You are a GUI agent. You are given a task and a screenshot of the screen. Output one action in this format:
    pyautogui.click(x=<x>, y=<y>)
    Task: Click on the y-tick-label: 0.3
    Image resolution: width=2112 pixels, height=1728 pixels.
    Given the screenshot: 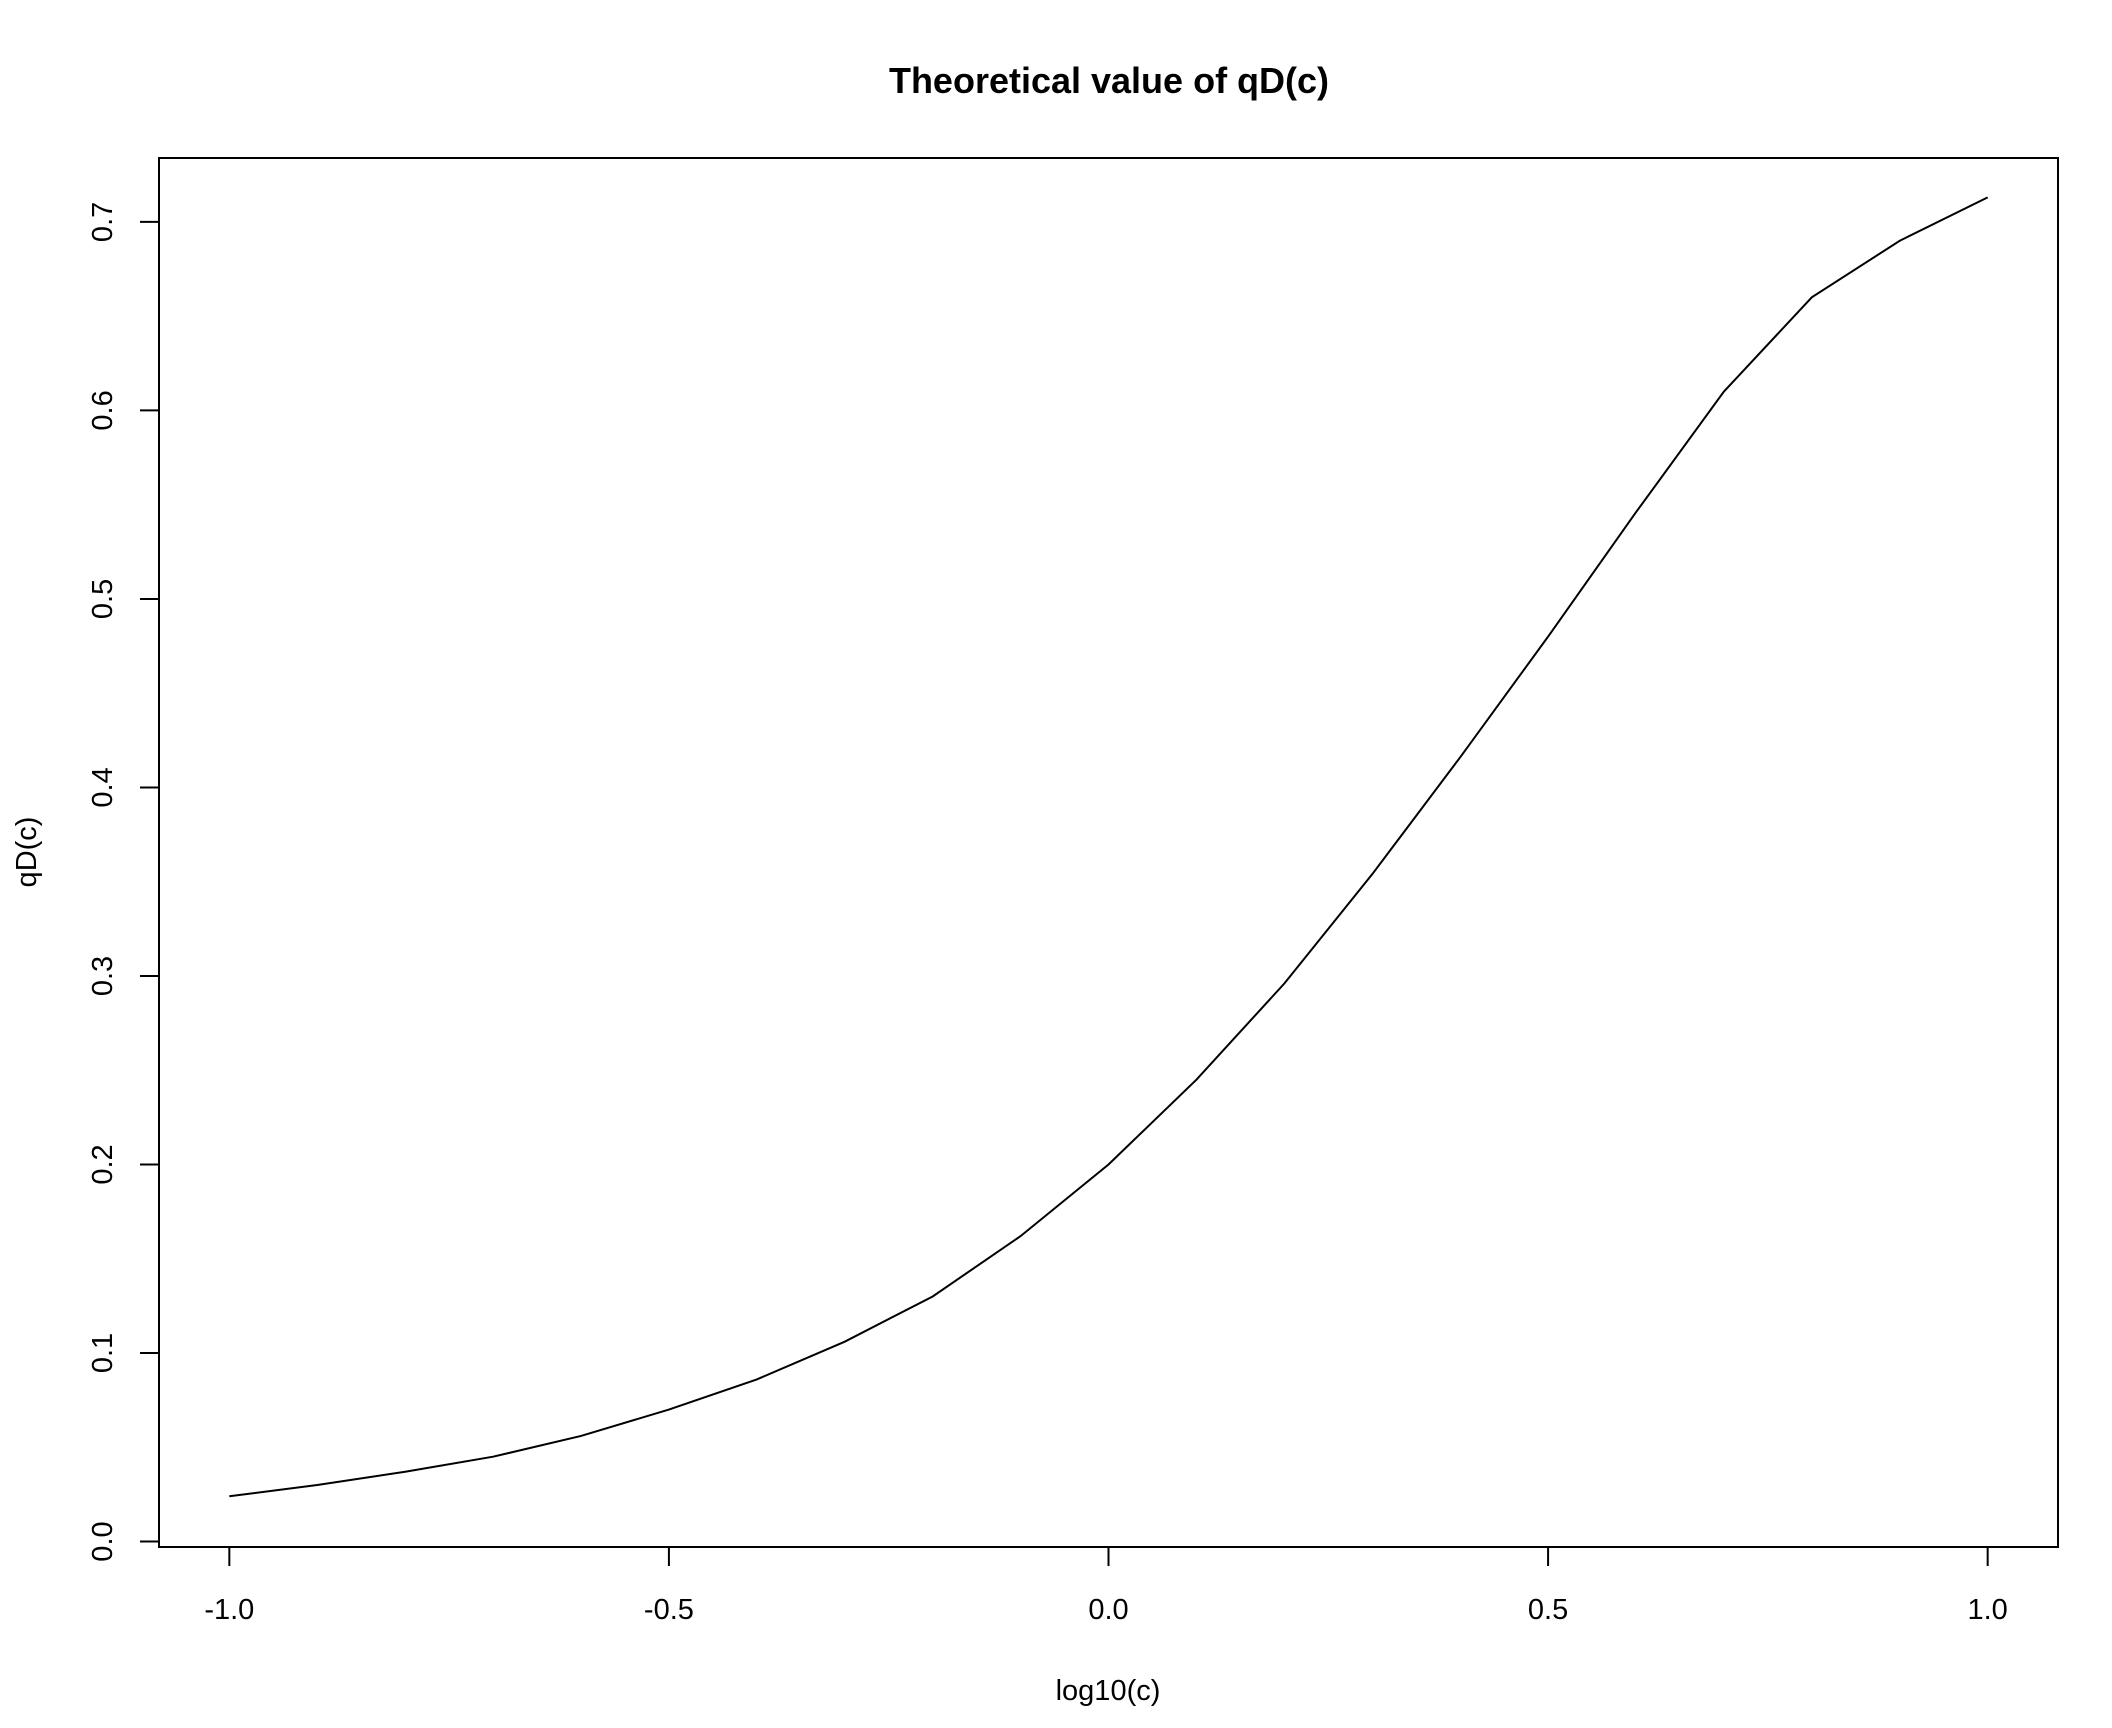 What is the action you would take?
    pyautogui.click(x=103, y=976)
    